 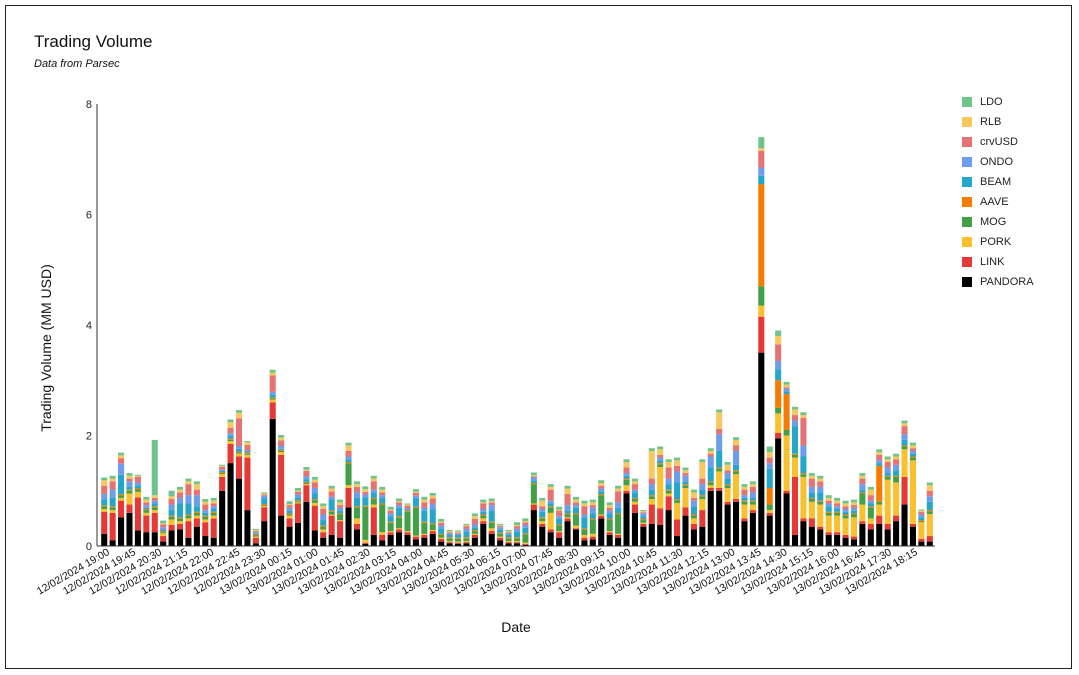 What do you see at coordinates (77, 64) in the screenshot?
I see `chart-subtitle: Data from Parsec` at bounding box center [77, 64].